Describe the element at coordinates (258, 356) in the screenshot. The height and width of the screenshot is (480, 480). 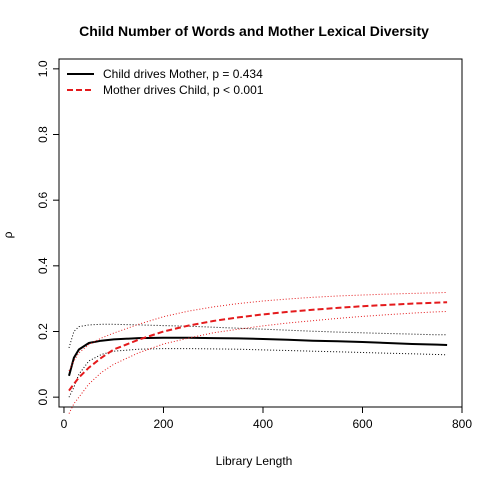
I see `series-1-line` at that location.